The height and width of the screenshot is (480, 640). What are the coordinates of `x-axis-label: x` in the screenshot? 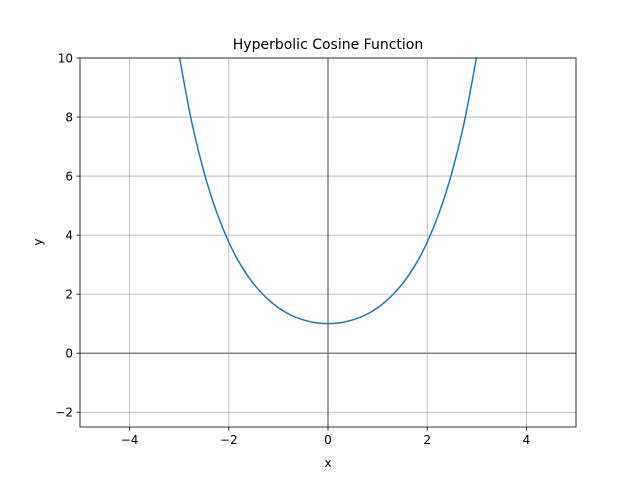 It's located at (327, 463).